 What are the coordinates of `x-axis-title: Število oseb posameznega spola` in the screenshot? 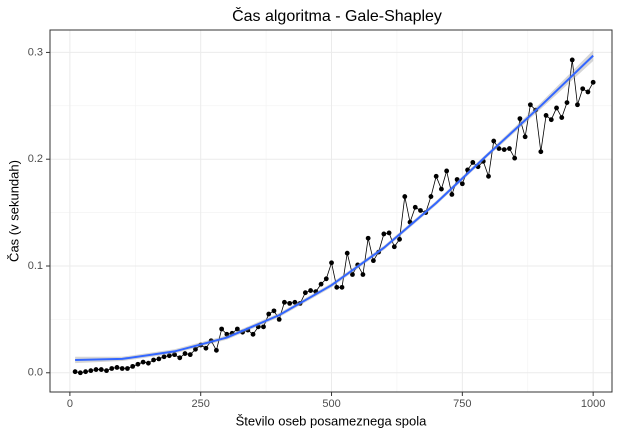 It's located at (332, 420).